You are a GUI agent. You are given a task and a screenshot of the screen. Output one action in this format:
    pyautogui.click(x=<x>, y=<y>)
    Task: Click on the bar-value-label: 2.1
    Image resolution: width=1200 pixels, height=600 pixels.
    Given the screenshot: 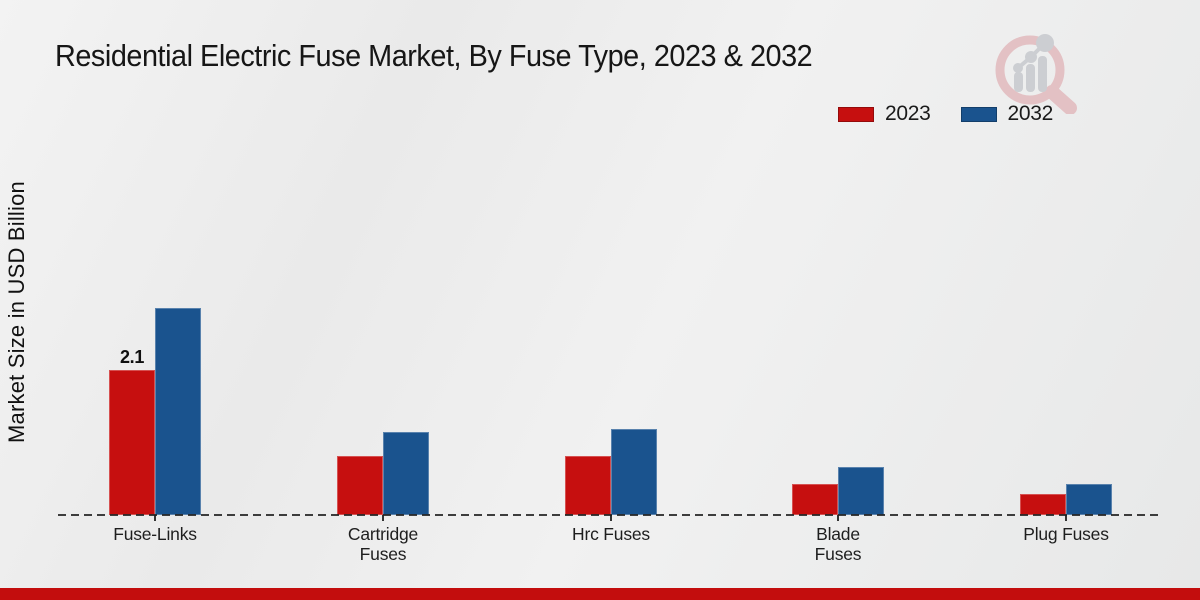 What is the action you would take?
    pyautogui.click(x=132, y=357)
    